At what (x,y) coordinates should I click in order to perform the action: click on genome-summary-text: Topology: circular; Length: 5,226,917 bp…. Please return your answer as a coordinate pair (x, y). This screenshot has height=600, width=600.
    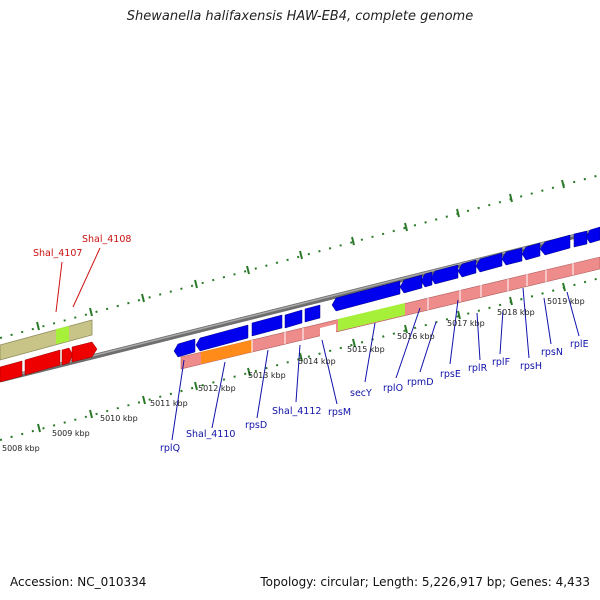
    Looking at the image, I should click on (425, 582).